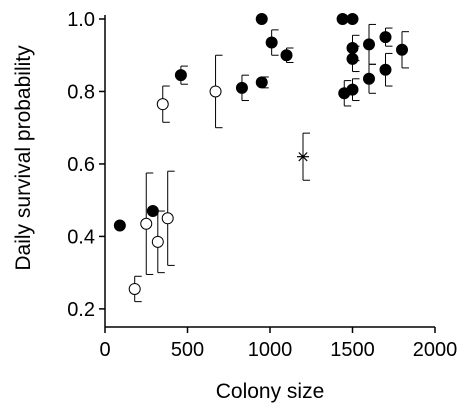 The width and height of the screenshot is (467, 411). I want to click on y-tick-label: 0.4, so click(81, 237).